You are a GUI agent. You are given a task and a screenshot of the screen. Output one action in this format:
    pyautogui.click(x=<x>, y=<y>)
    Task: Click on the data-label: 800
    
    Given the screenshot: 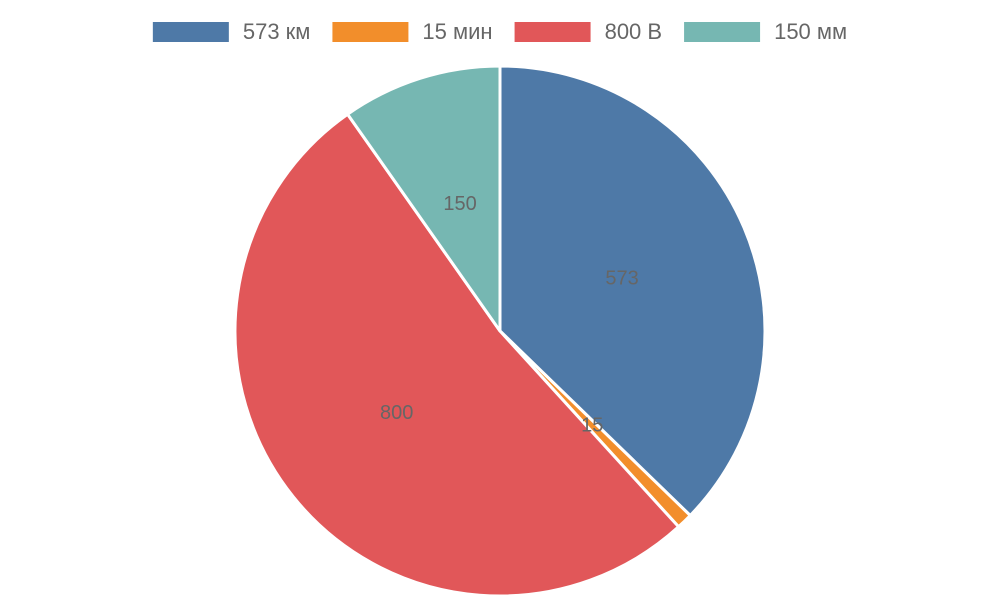 What is the action you would take?
    pyautogui.click(x=396, y=413)
    